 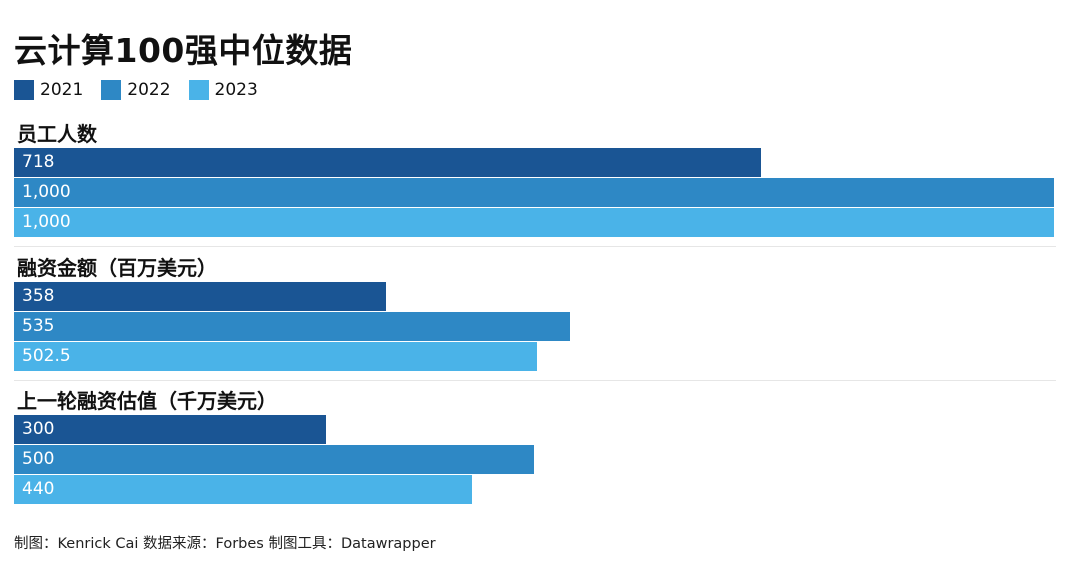 I want to click on bar-2022: 500, so click(x=274, y=459).